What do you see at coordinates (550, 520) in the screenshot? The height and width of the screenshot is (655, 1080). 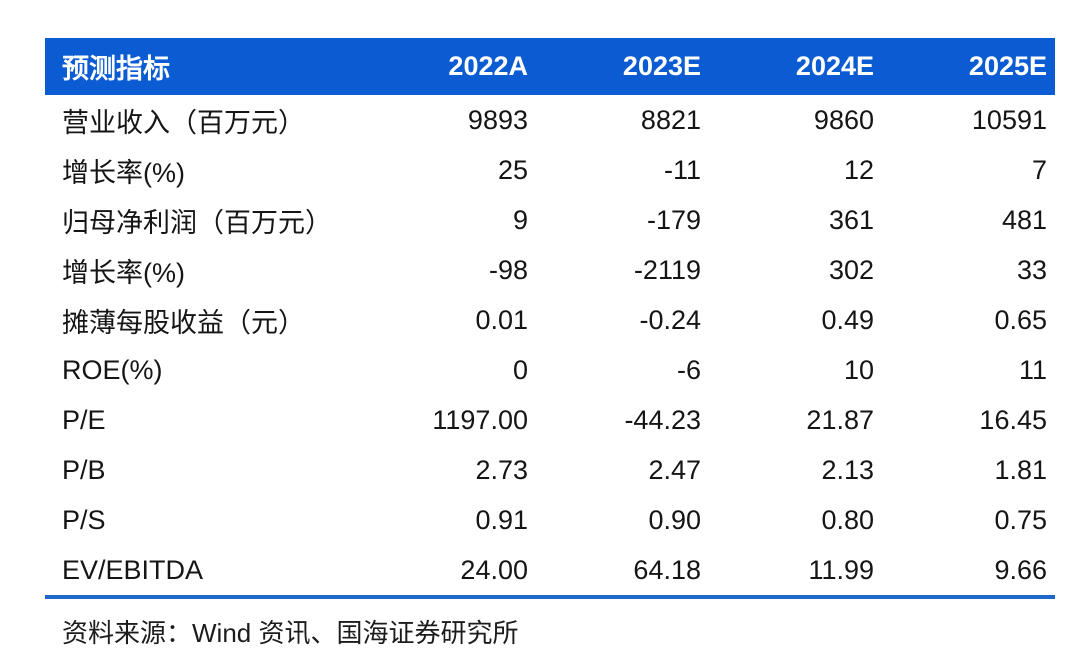 I see `table-row: P/S 0.91 0.90 0.80 0.75` at bounding box center [550, 520].